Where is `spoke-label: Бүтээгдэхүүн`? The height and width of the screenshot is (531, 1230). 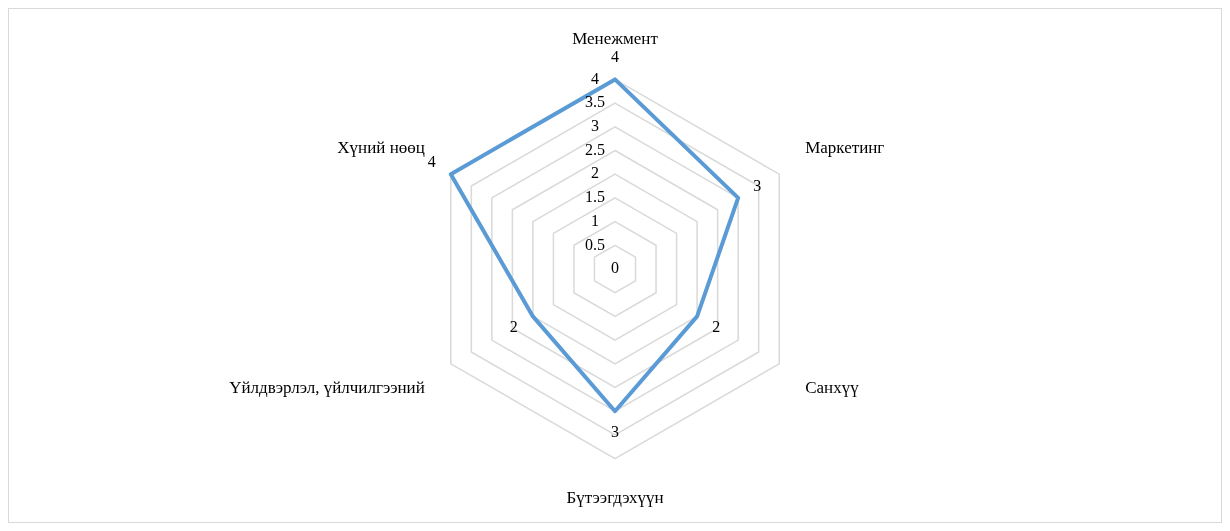
spoke-label: Бүтээгдэхүүн is located at coordinates (615, 498).